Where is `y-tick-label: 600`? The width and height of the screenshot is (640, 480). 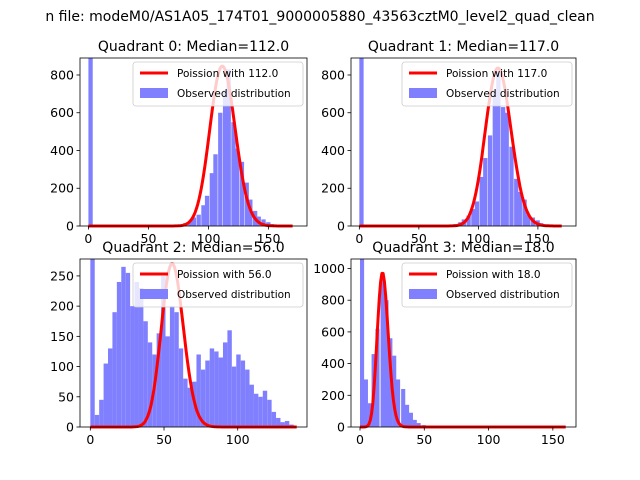 y-tick-label: 600 is located at coordinates (333, 331).